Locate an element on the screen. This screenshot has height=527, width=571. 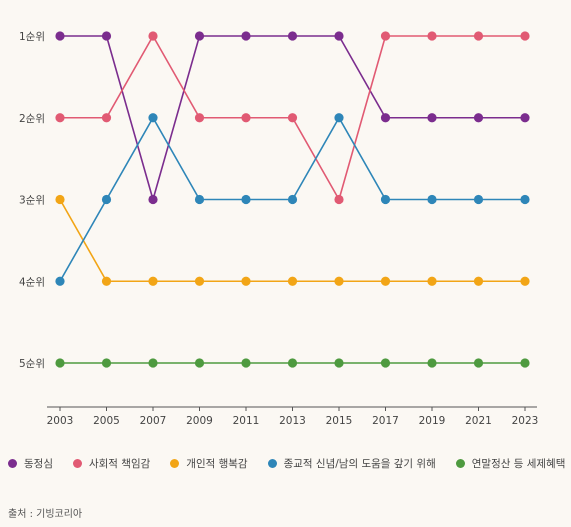
legend-item-0: 동정심 is located at coordinates (30, 463).